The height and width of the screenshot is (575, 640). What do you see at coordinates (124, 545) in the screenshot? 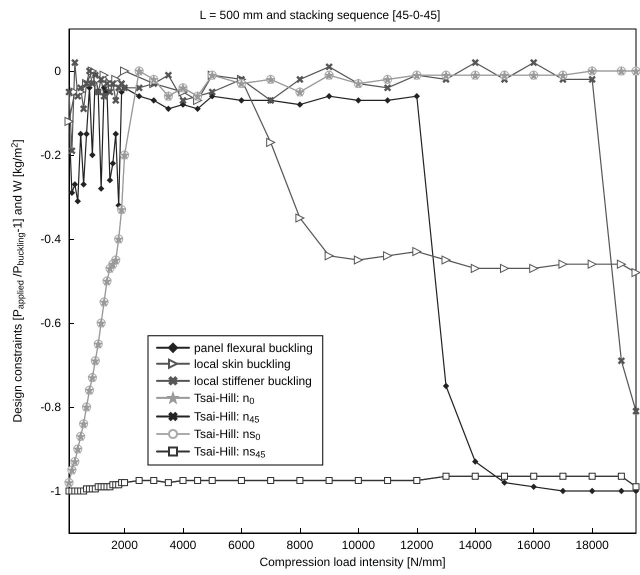
I see `x-tick-label: 2000` at bounding box center [124, 545].